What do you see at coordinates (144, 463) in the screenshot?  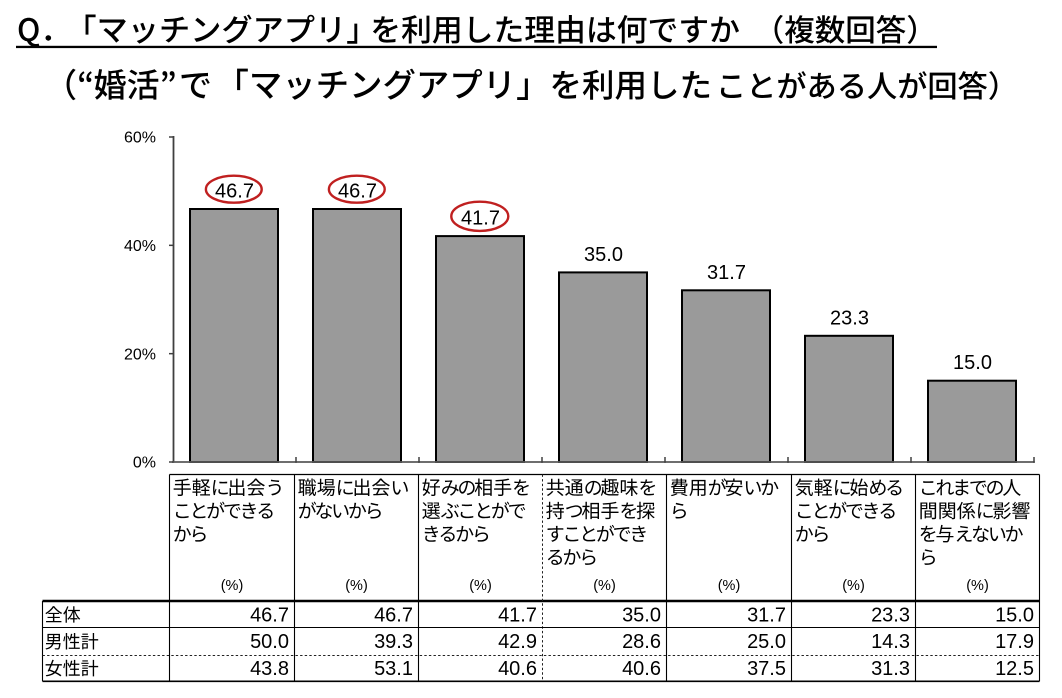 I see `svg-text: 0%` at bounding box center [144, 463].